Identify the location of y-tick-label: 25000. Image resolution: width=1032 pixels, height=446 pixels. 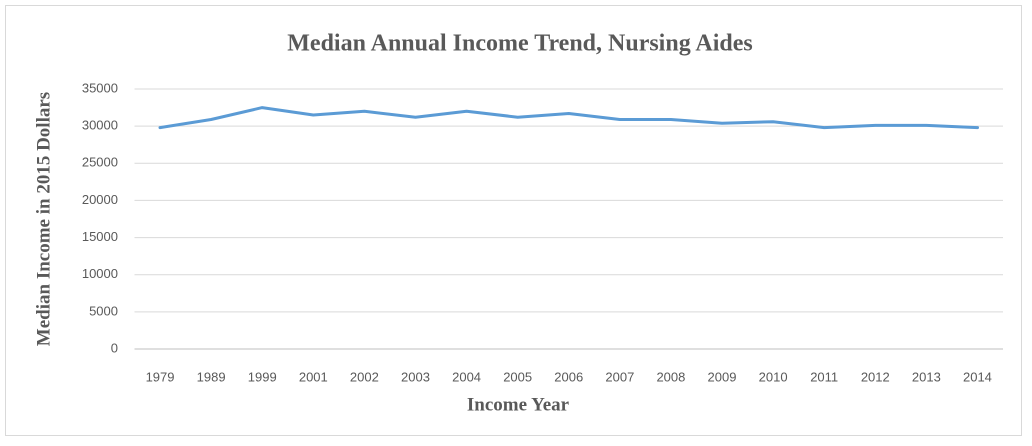
(100, 162).